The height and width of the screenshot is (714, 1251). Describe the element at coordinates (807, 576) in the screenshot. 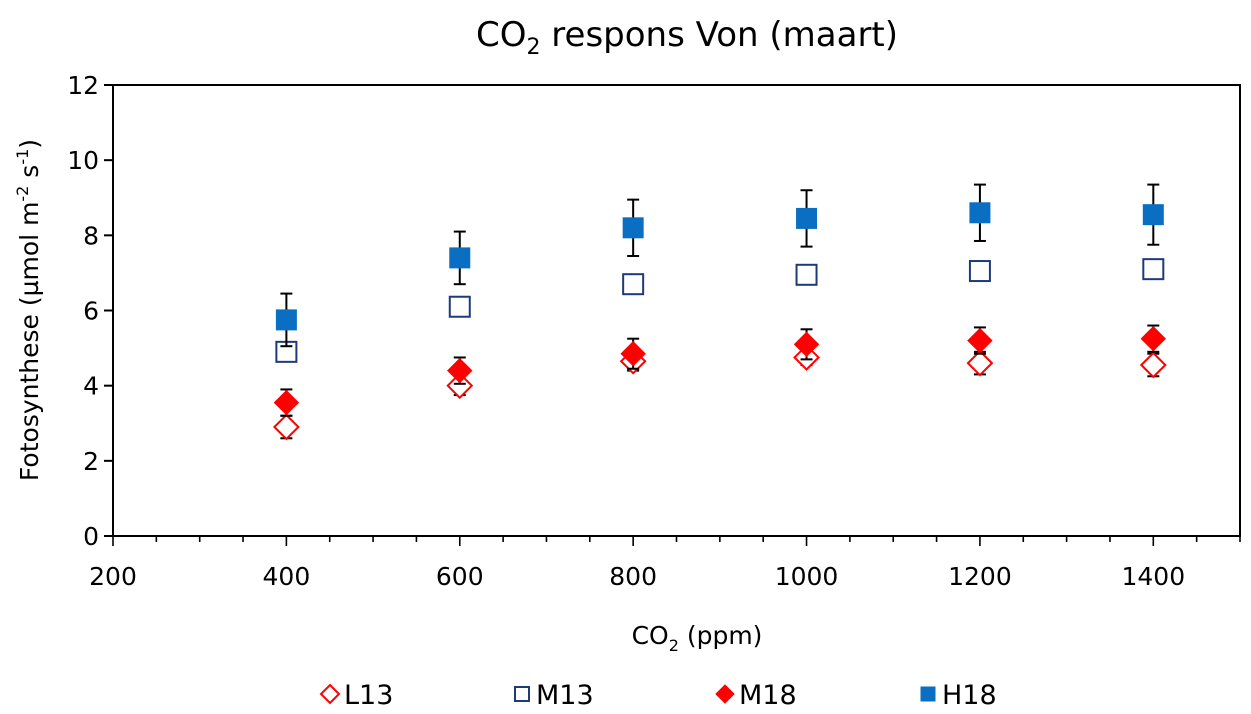

I see `x-tick-label: 1000` at that location.